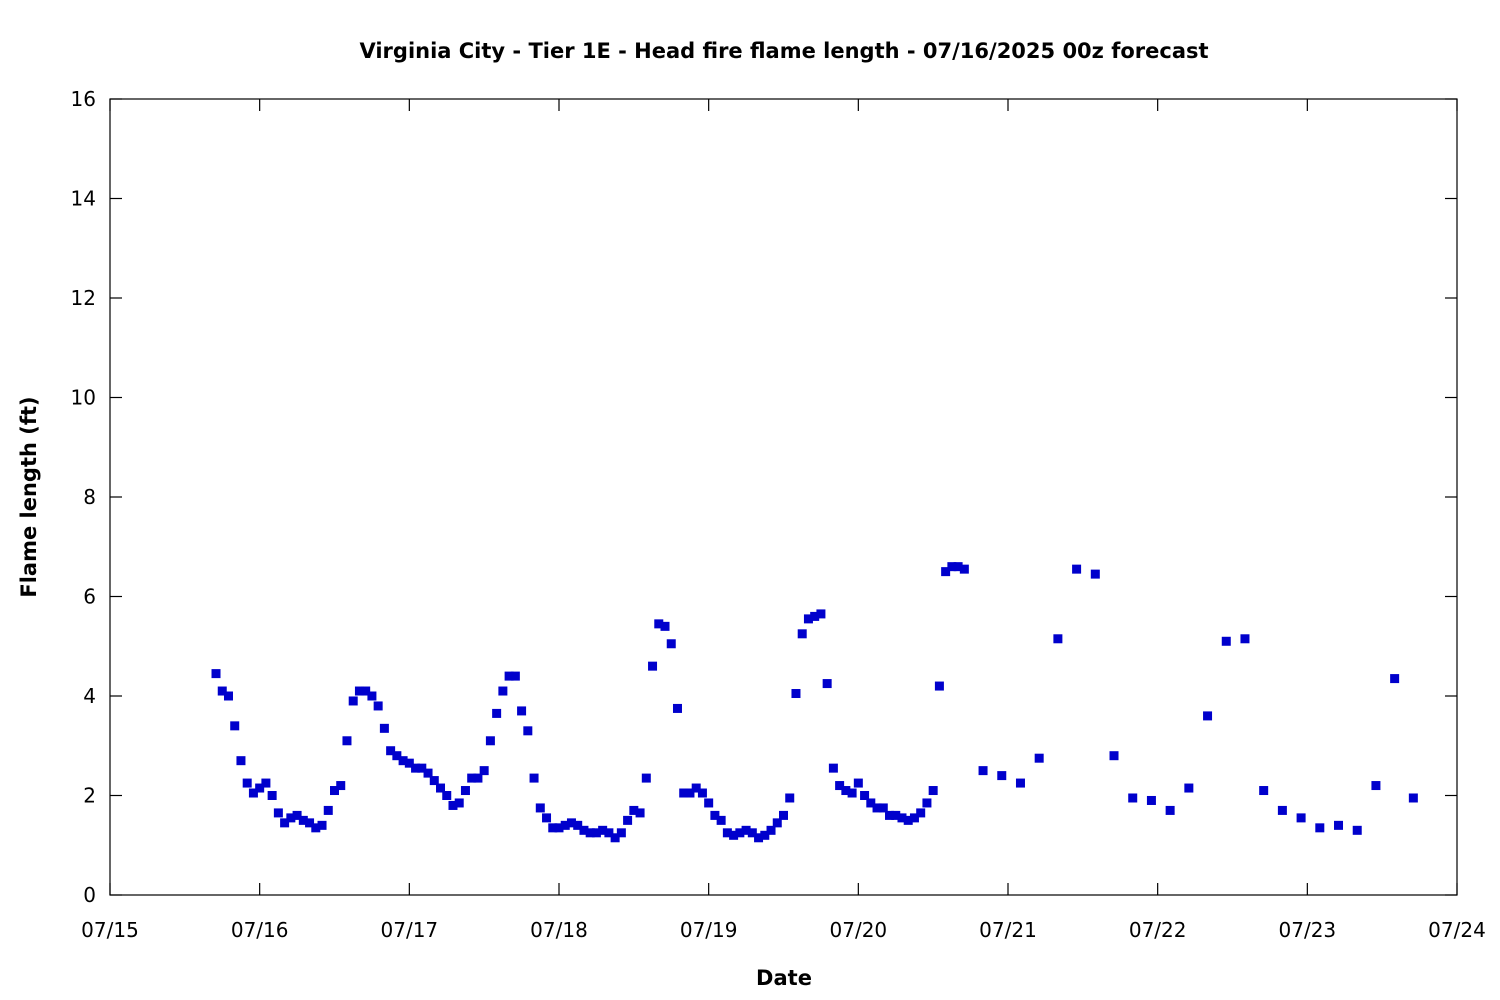 Image resolution: width=1500 pixels, height=1000 pixels. I want to click on y-tick-label: 16, so click(83, 99).